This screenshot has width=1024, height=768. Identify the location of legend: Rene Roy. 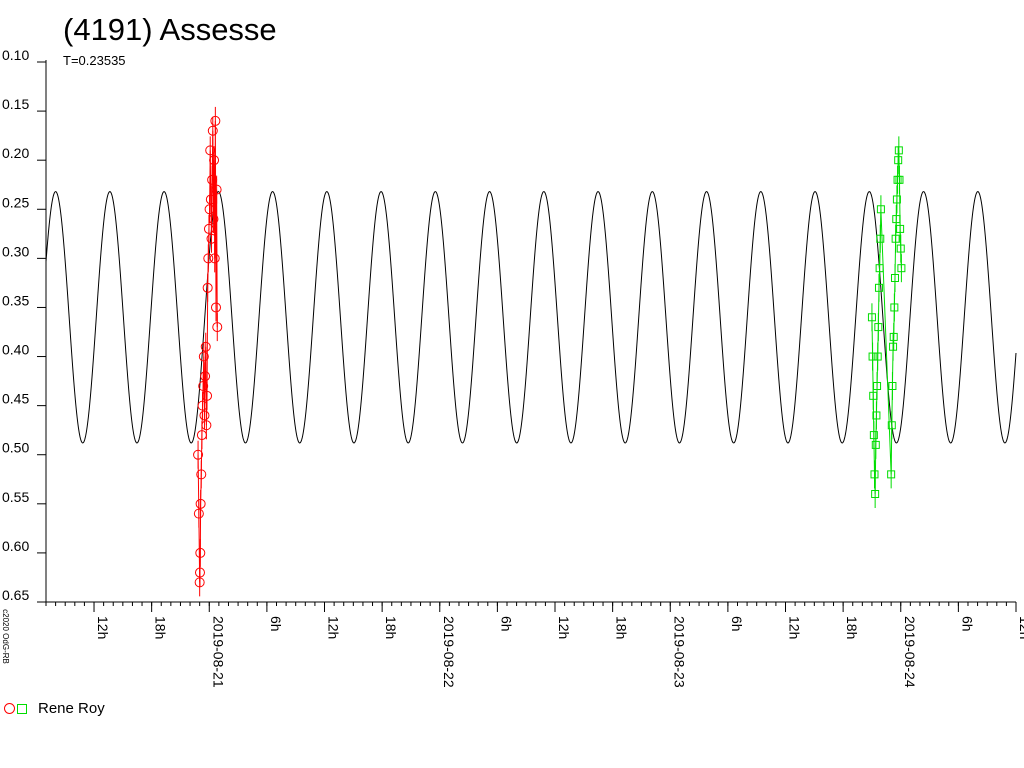
(54, 708).